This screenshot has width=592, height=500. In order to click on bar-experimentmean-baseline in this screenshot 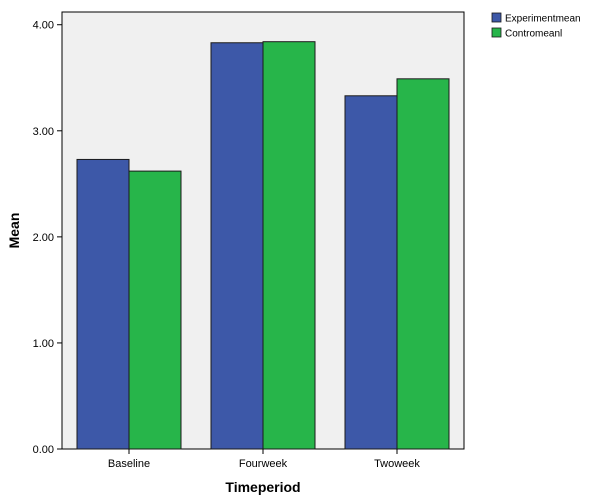, I will do `click(103, 304)`.